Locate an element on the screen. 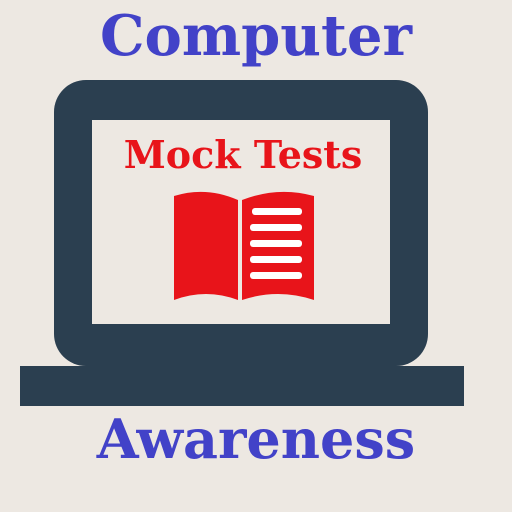 The image size is (512, 512). subtitle-mock-tests: Mock Tests is located at coordinates (243, 154).